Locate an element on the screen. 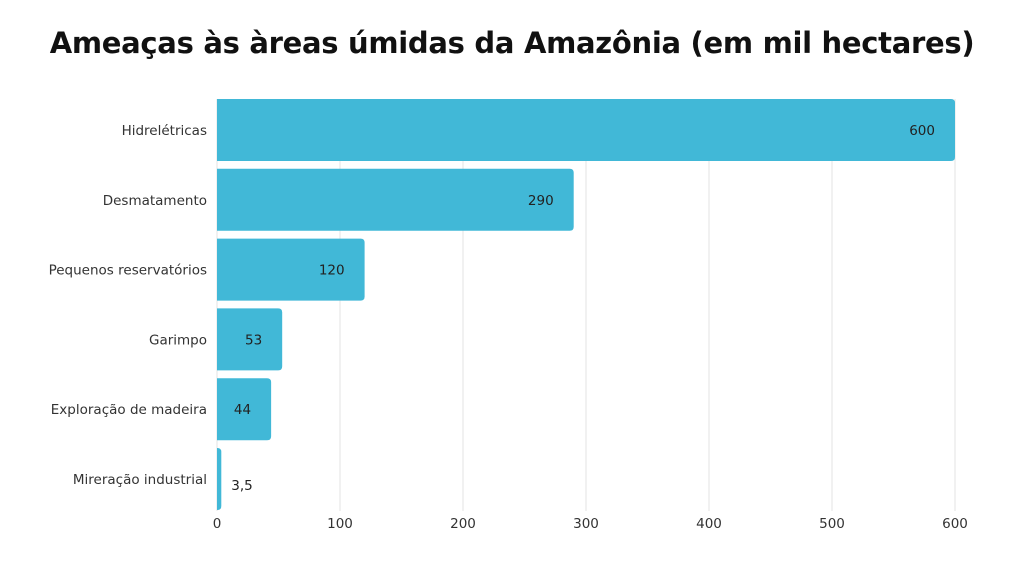  category-label: Exploração de madeira is located at coordinates (129, 410).